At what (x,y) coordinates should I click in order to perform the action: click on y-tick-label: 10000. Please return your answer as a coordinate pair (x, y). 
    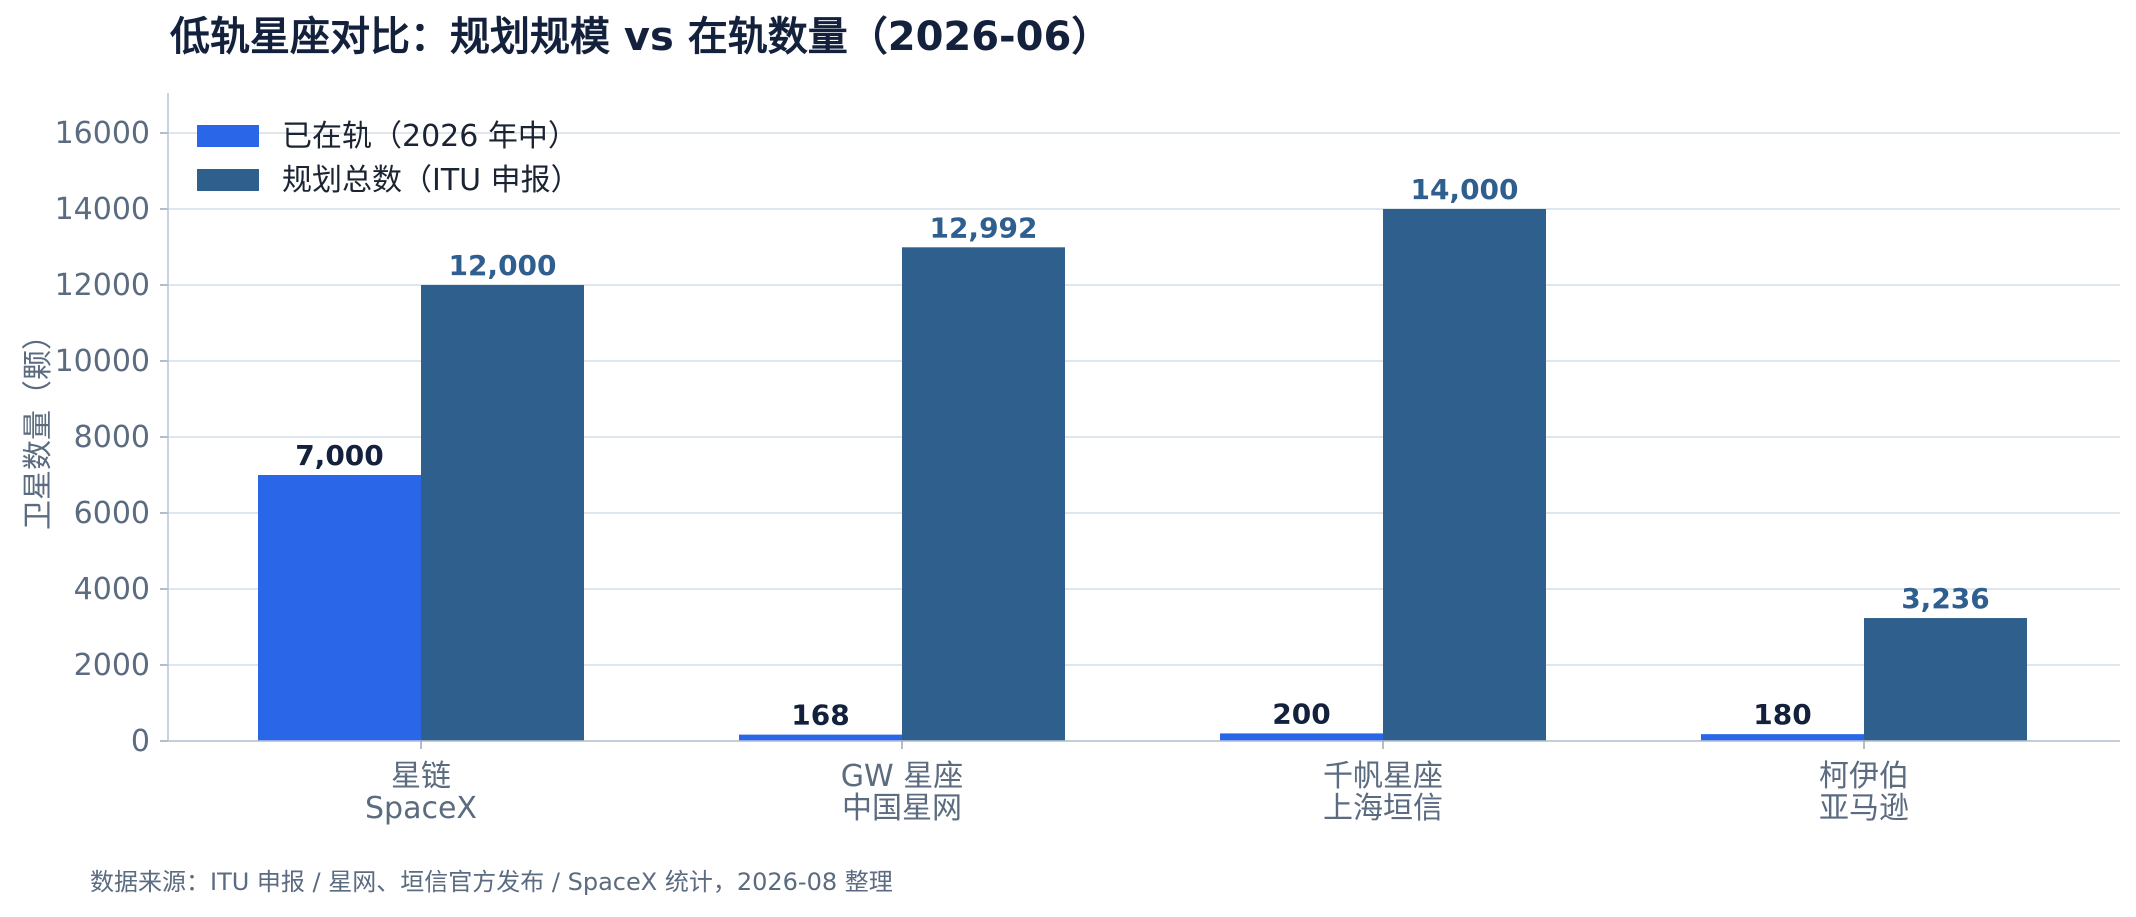
    Looking at the image, I should click on (102, 361).